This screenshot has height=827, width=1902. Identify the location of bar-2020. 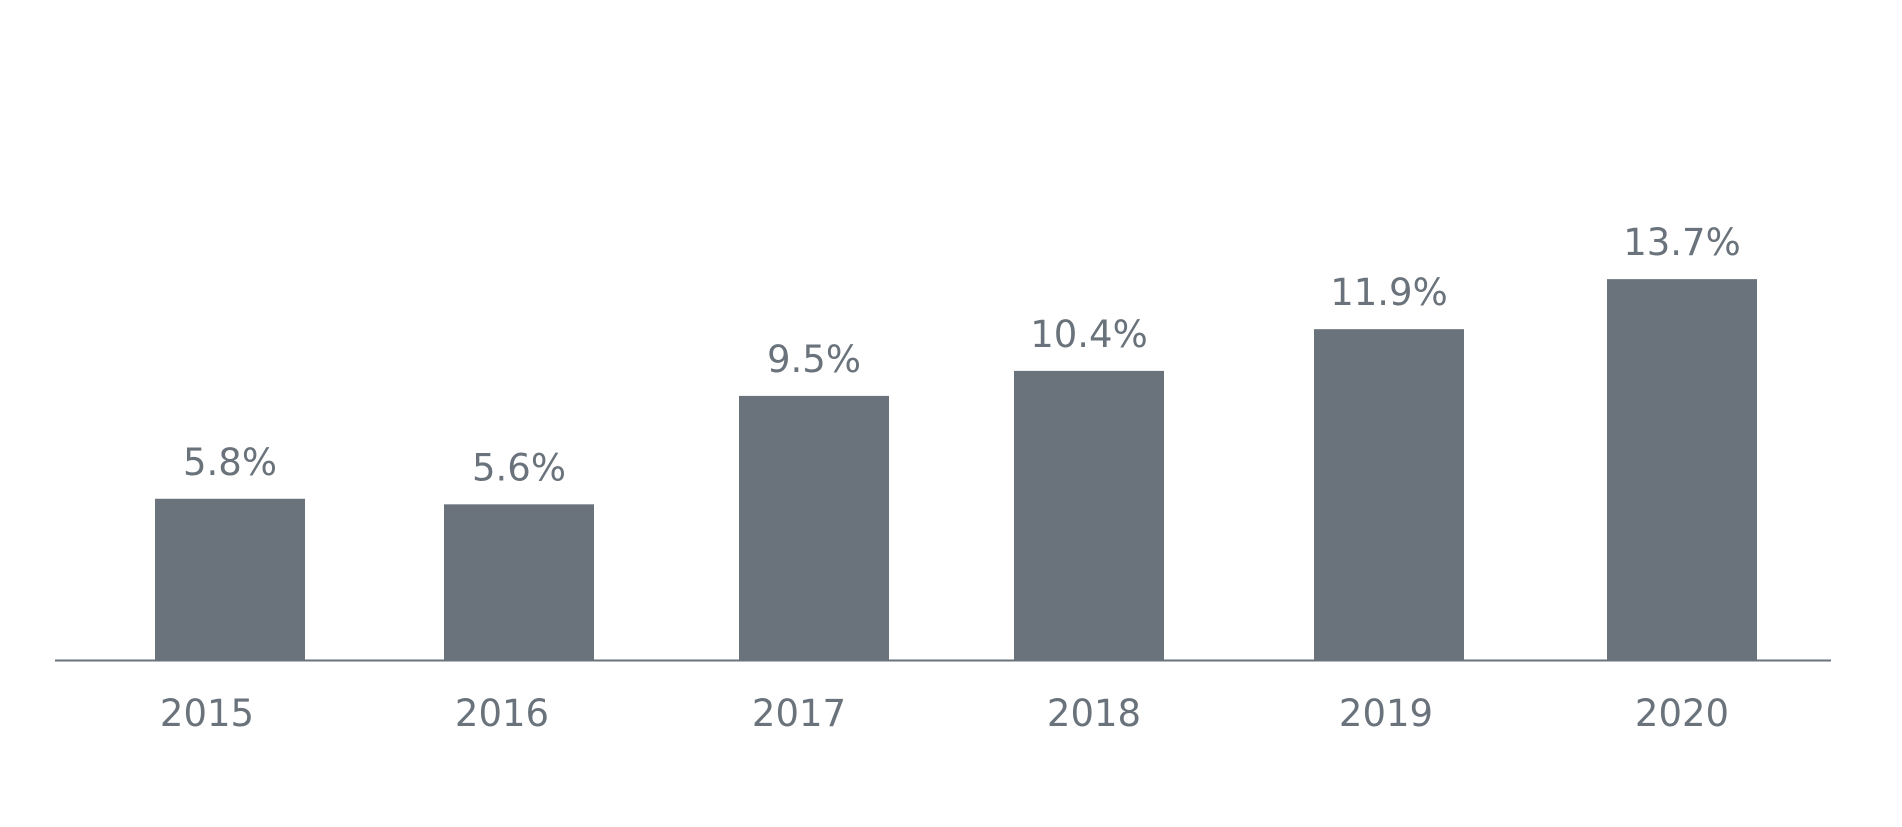
(1682, 469).